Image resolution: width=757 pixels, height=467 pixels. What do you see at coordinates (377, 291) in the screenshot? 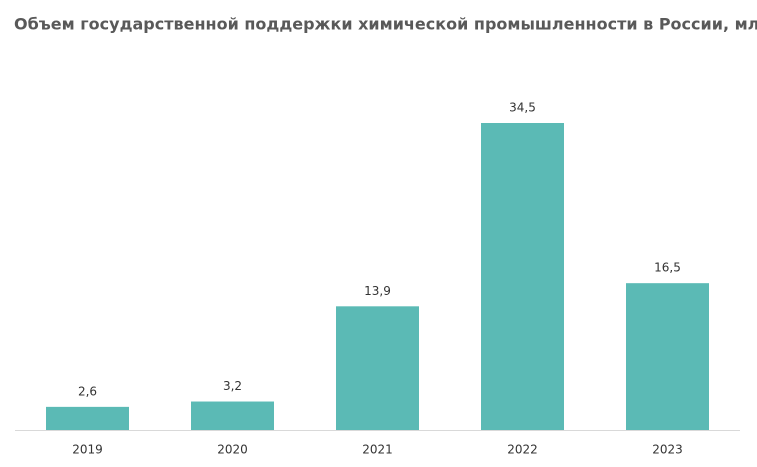
I see `data-label: 13,9` at bounding box center [377, 291].